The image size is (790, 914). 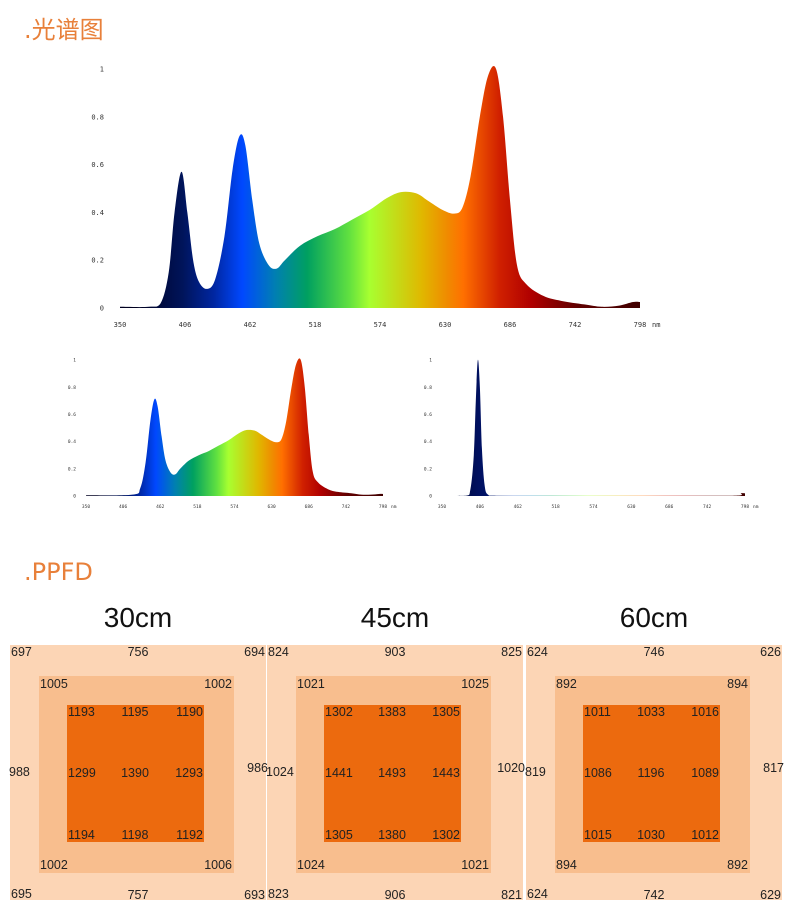 I want to click on middle-value: 1006, so click(x=218, y=865).